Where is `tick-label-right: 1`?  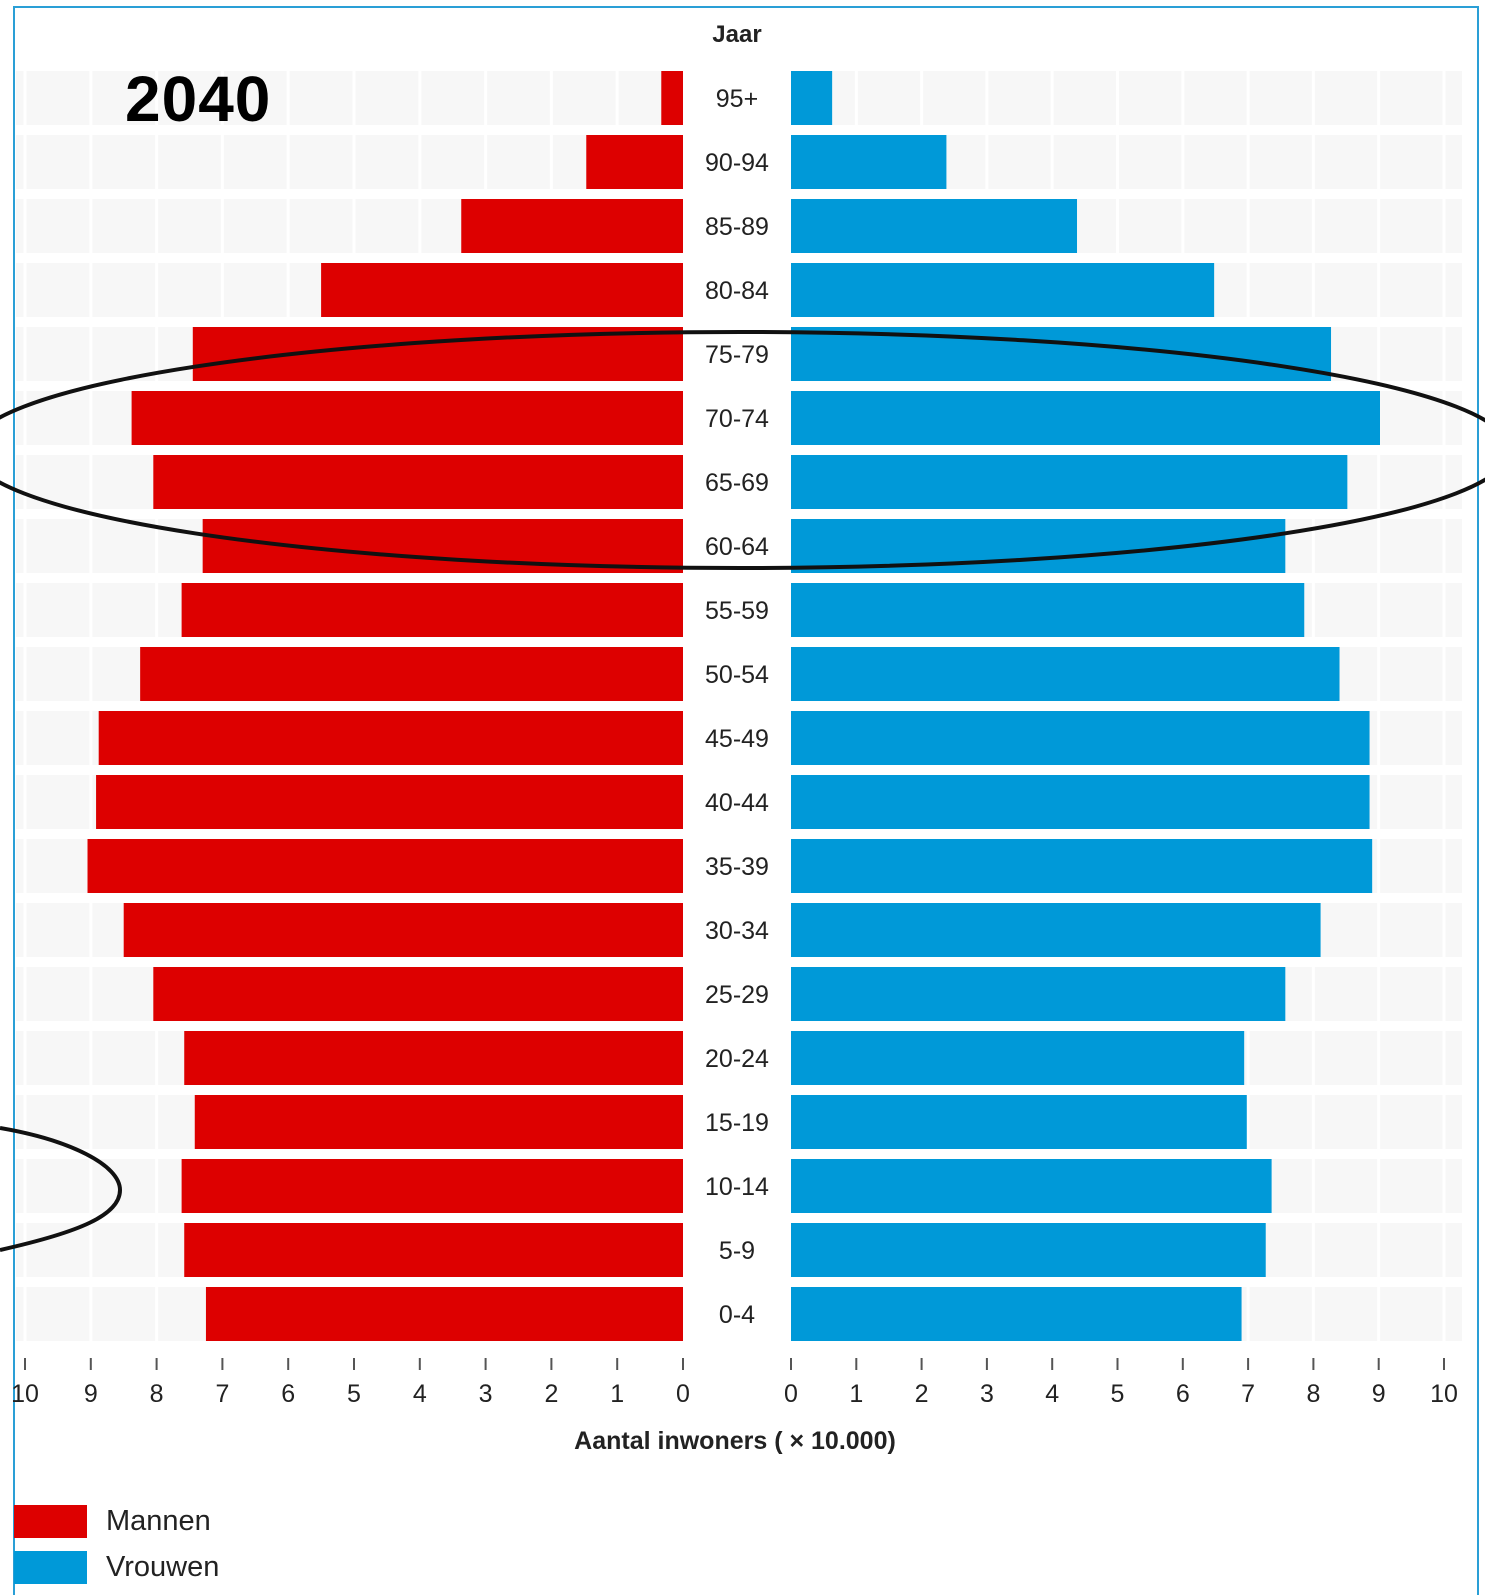
tick-label-right: 1 is located at coordinates (856, 1394).